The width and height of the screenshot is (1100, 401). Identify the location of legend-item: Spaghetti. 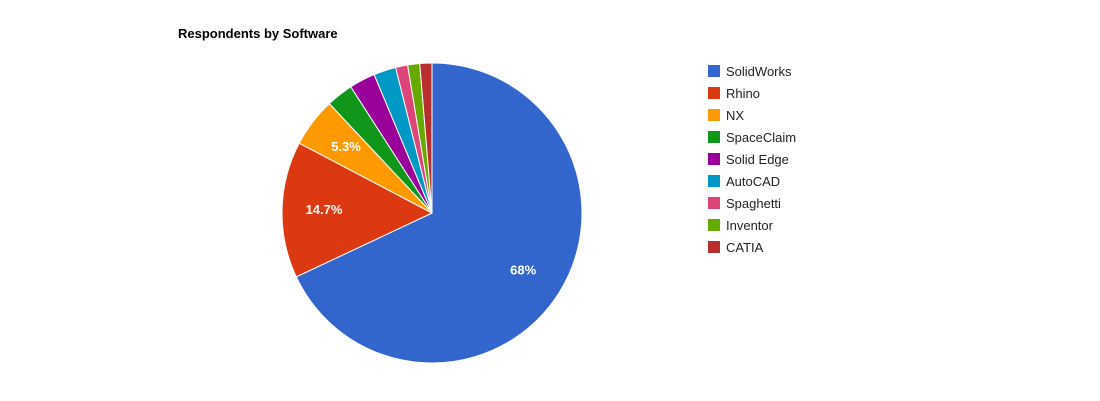
(752, 203).